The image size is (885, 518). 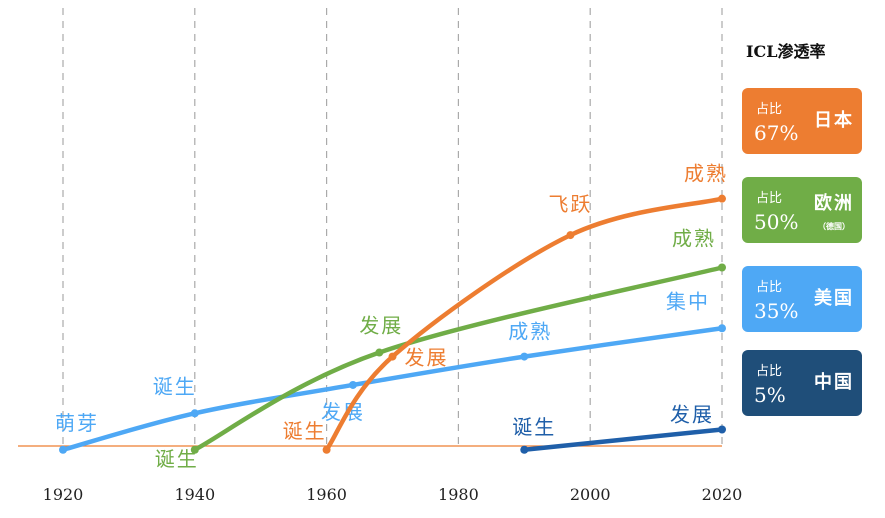 What do you see at coordinates (834, 203) in the screenshot?
I see `legend-europe-region: 欧洲` at bounding box center [834, 203].